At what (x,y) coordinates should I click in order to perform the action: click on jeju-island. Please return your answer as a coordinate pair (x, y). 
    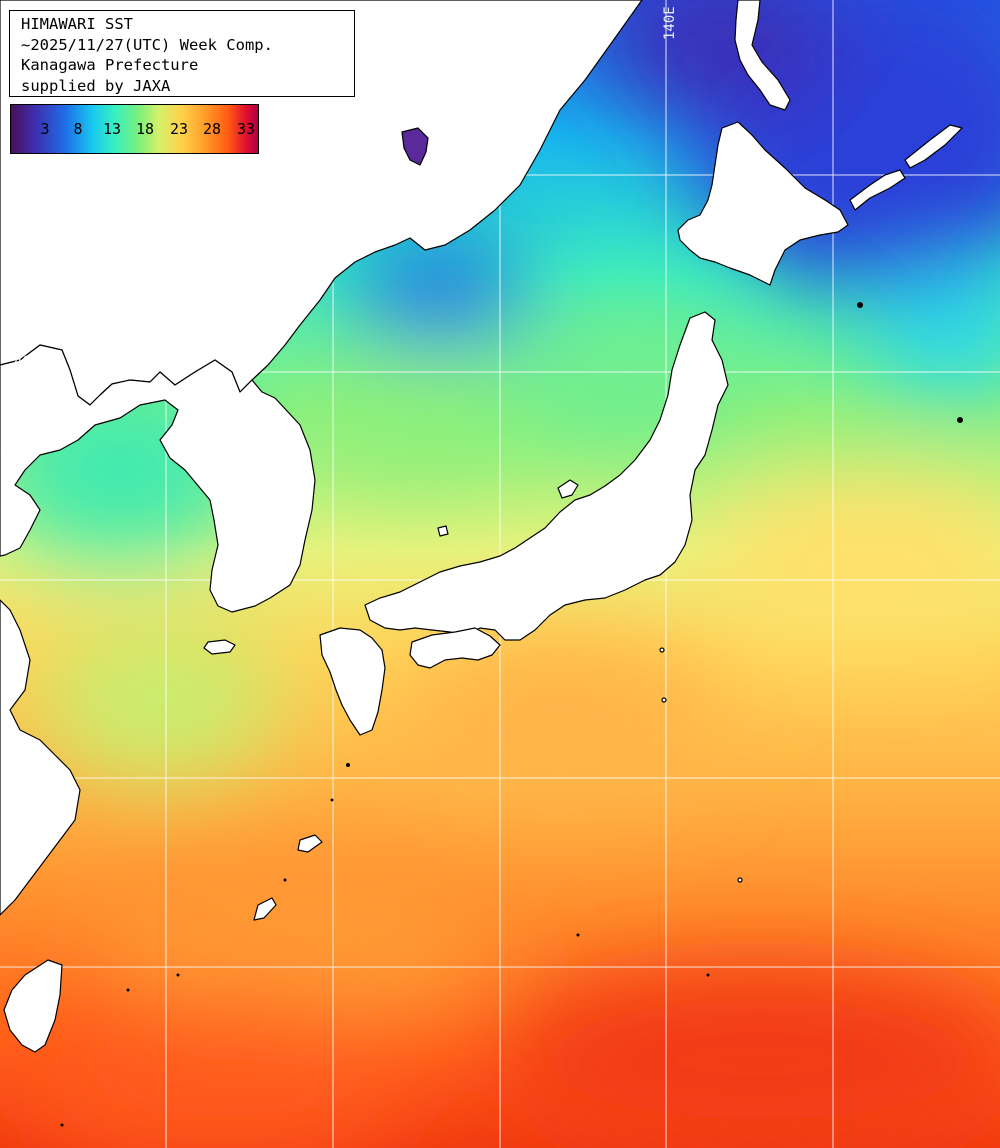
    Looking at the image, I should click on (219, 647).